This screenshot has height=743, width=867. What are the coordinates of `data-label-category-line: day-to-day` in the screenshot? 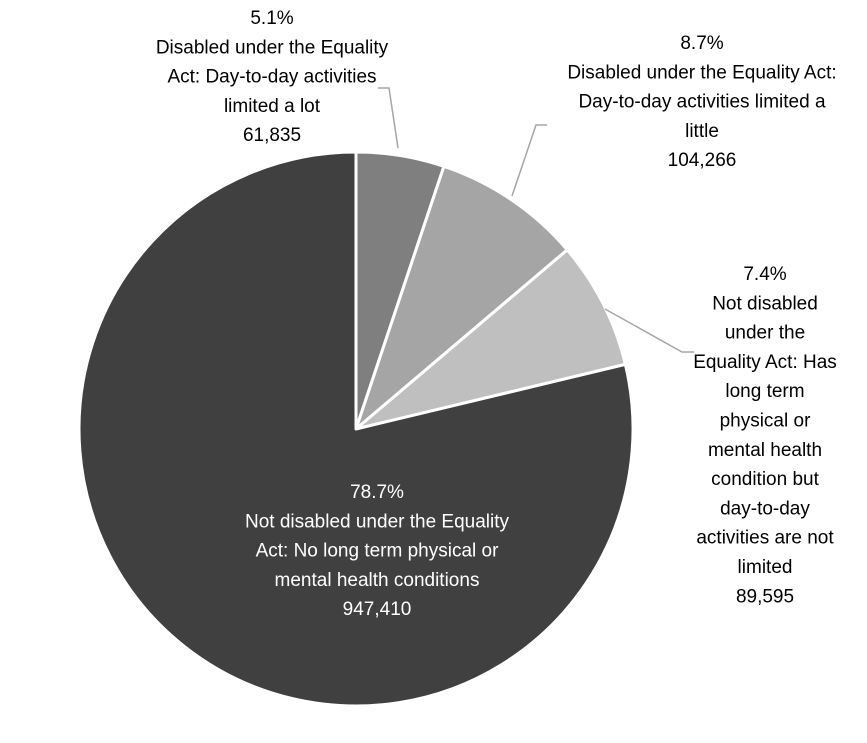 It's located at (765, 508).